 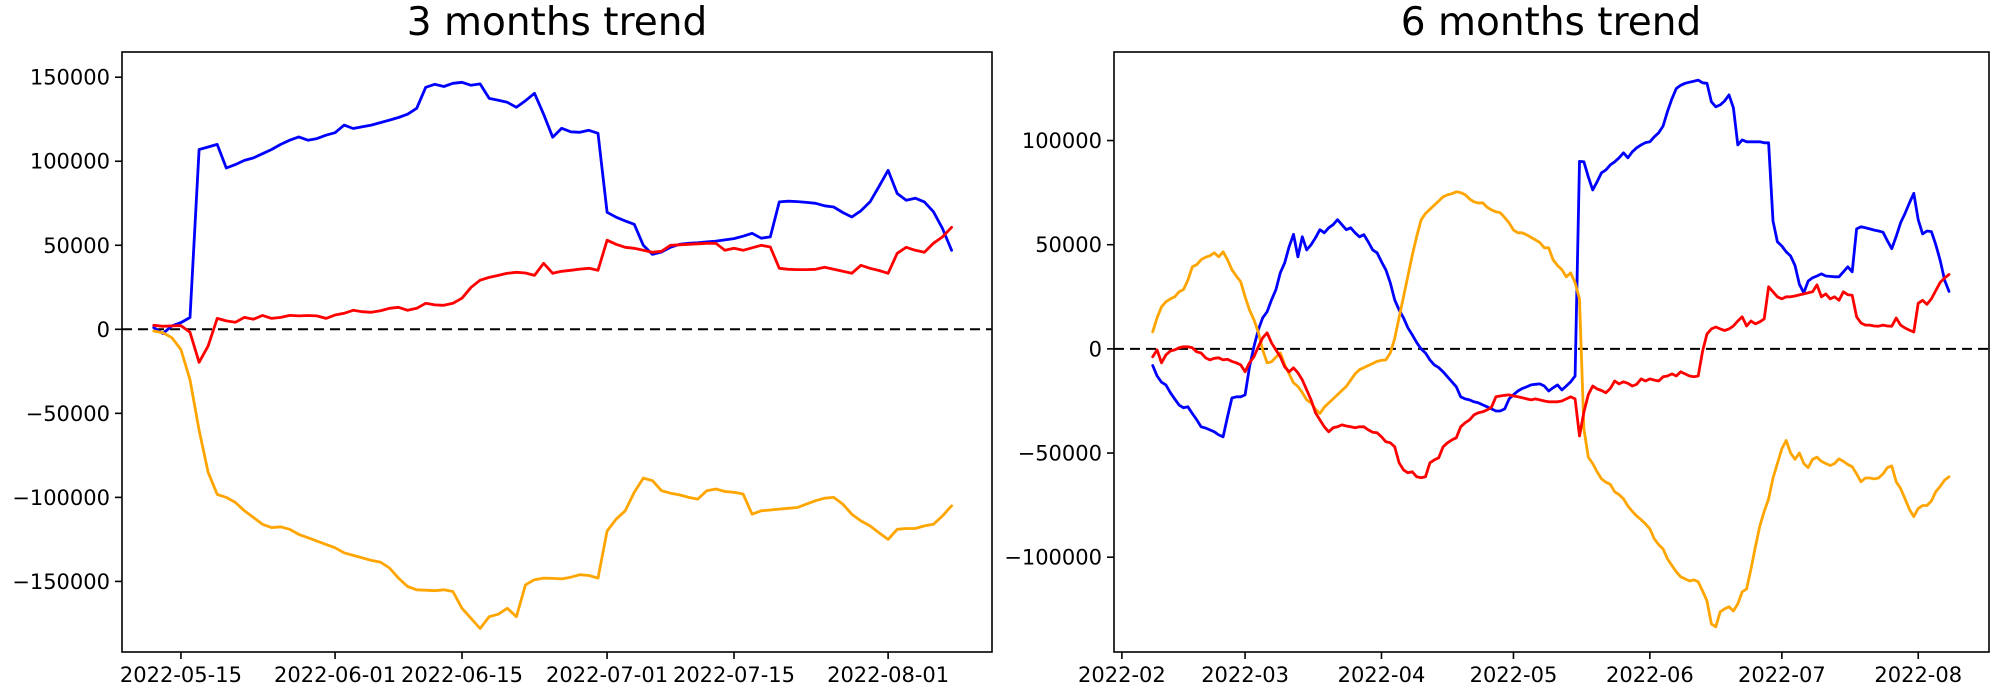 I want to click on x-tick-label: 2022-07-15, so click(x=734, y=675).